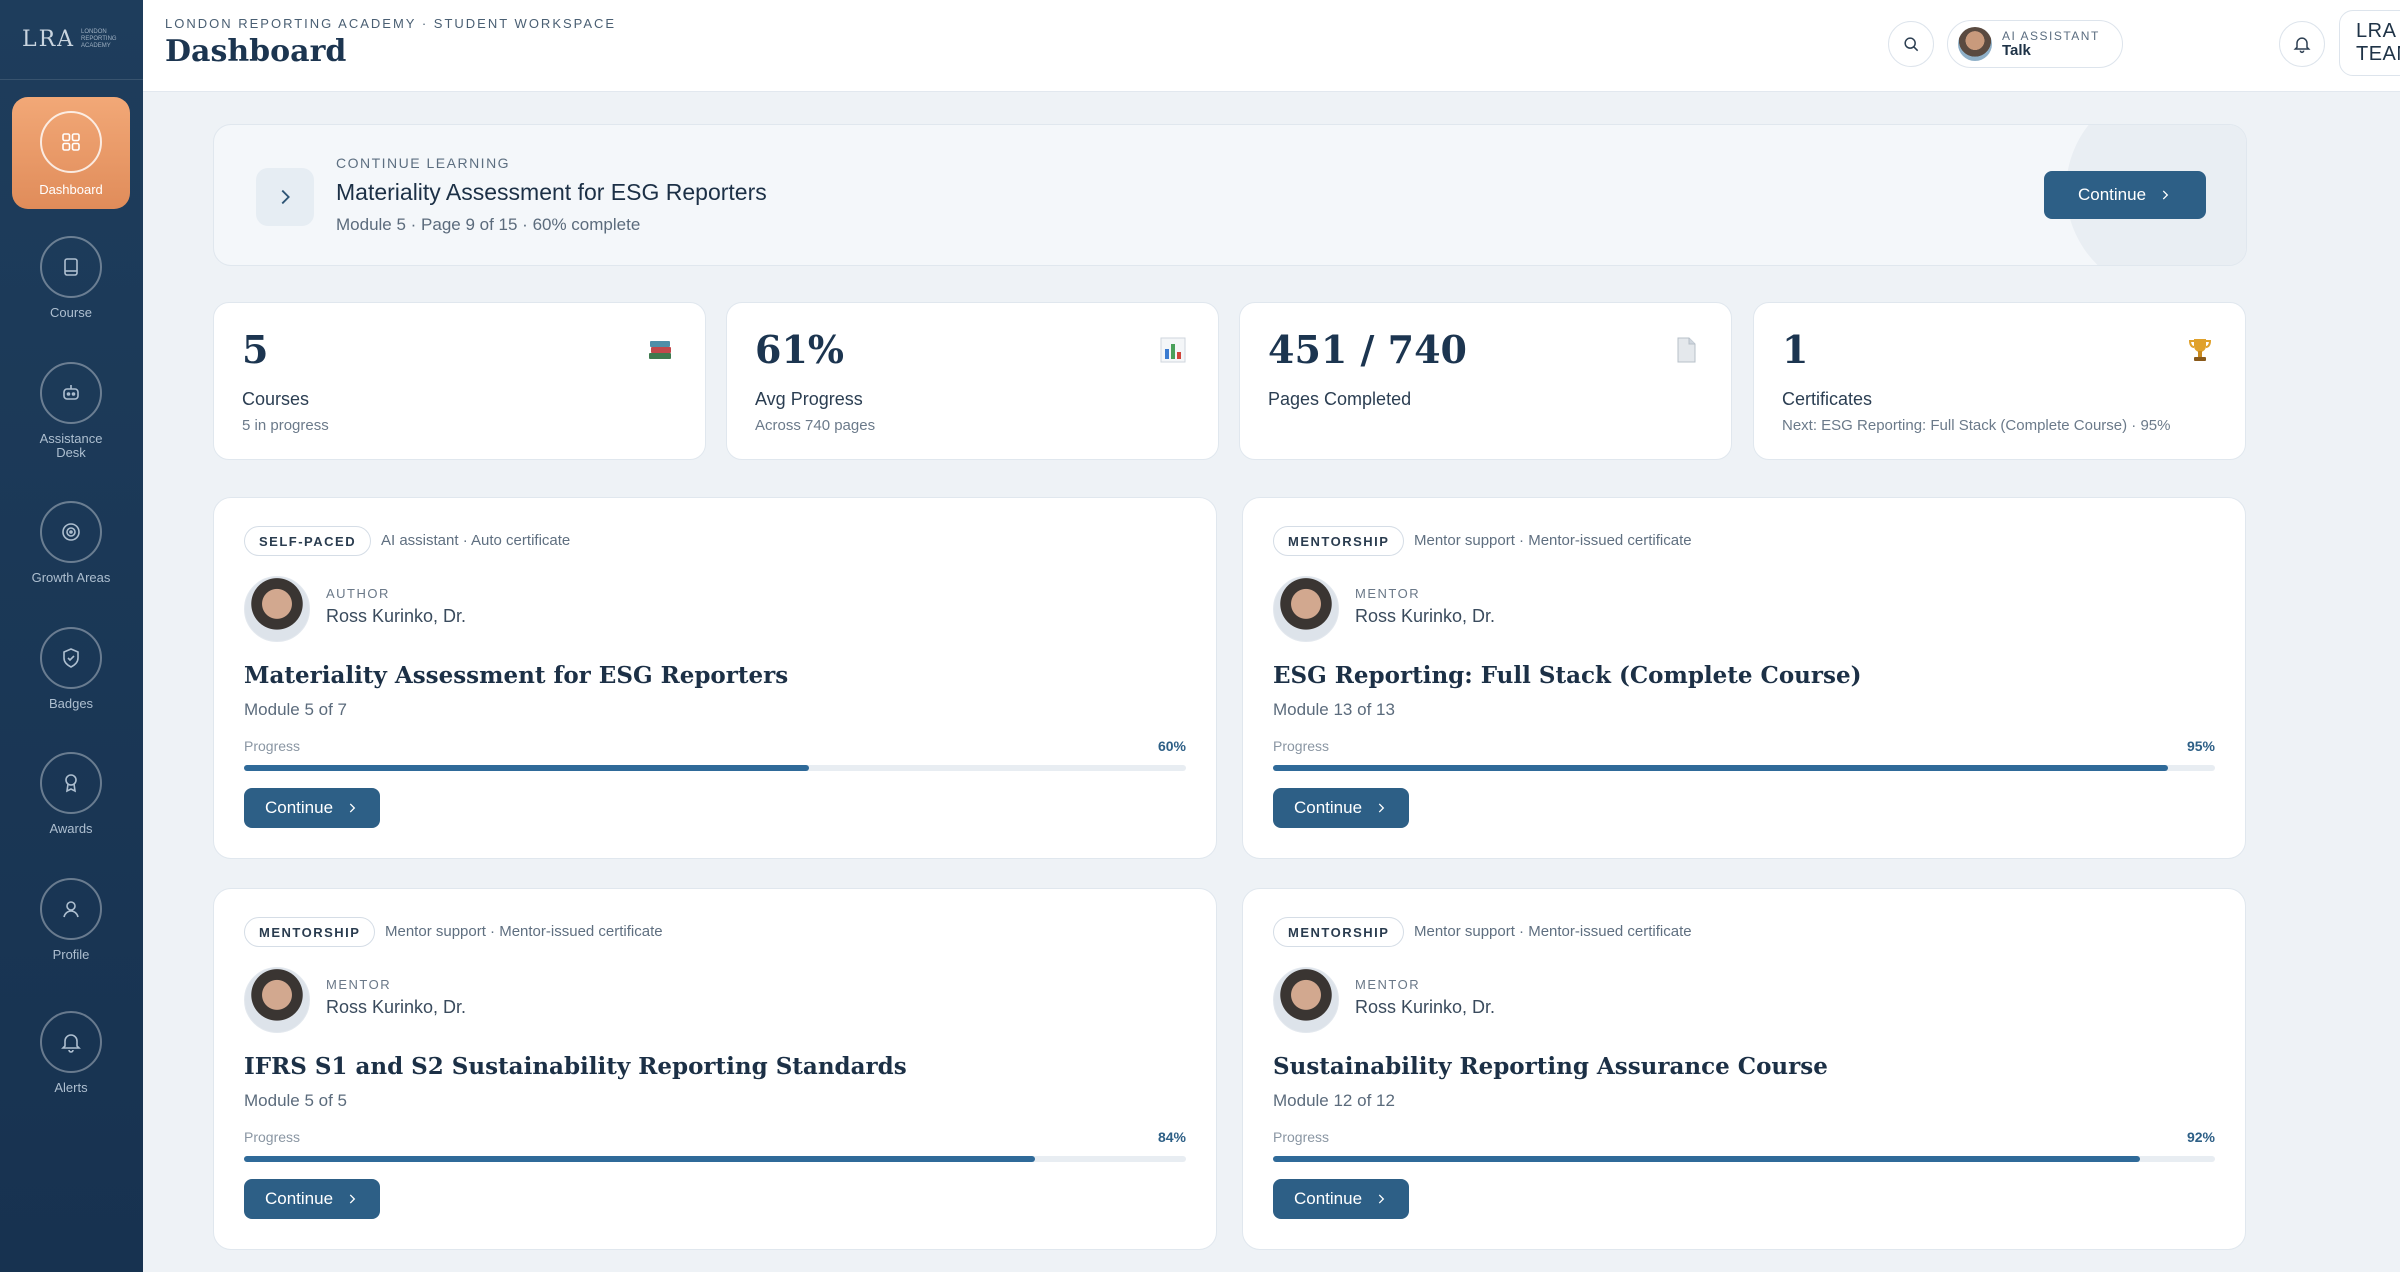 Image resolution: width=2400 pixels, height=1272 pixels. I want to click on stat-value: 1, so click(1795, 349).